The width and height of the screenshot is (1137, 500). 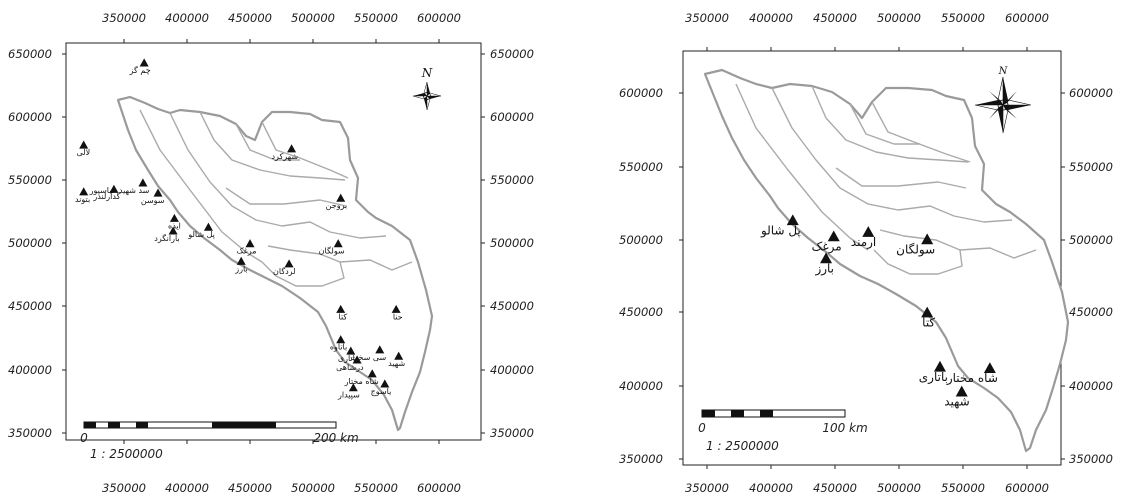 What do you see at coordinates (166, 238) in the screenshot?
I see `station-label: بارانگرد` at bounding box center [166, 238].